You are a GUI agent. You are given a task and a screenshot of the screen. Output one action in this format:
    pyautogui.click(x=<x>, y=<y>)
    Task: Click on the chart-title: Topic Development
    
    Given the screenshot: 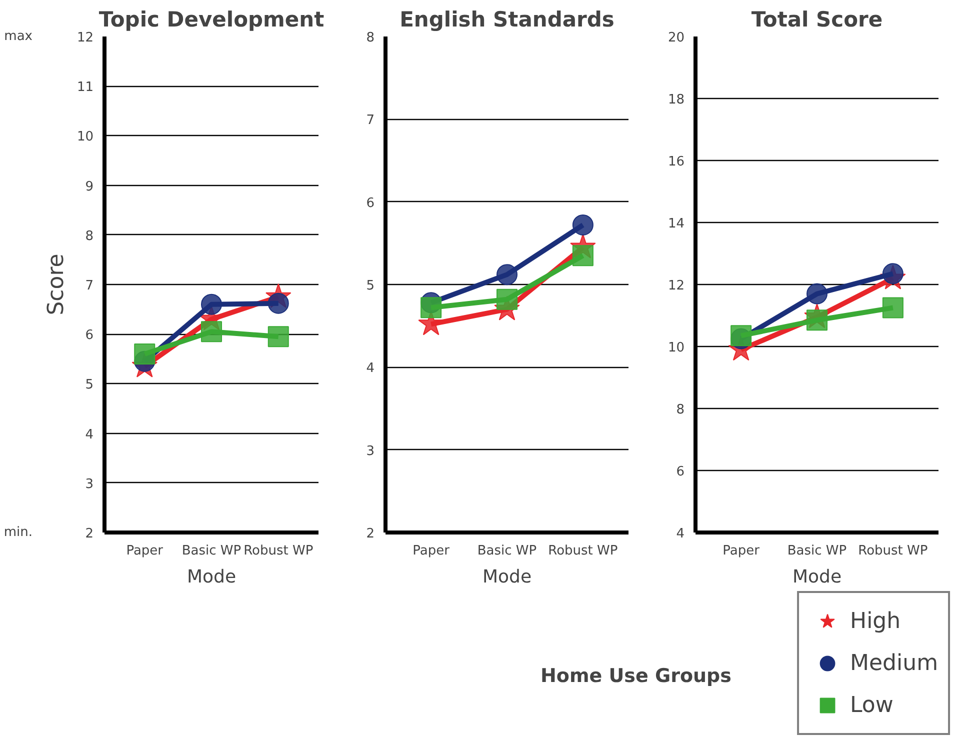 What is the action you would take?
    pyautogui.click(x=211, y=20)
    